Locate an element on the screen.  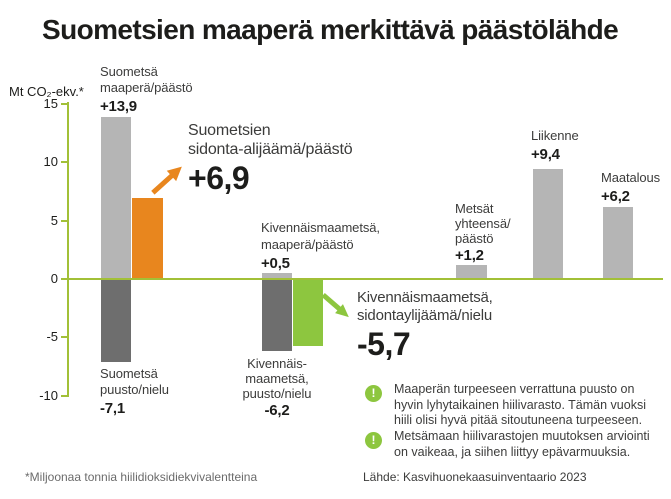
bar-label-text: Suometsä maaperä/päästö is located at coordinates (146, 79).